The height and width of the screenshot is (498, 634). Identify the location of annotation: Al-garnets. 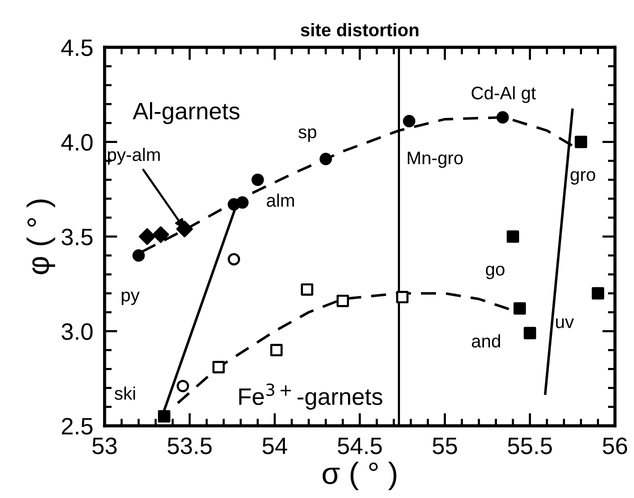
(186, 113).